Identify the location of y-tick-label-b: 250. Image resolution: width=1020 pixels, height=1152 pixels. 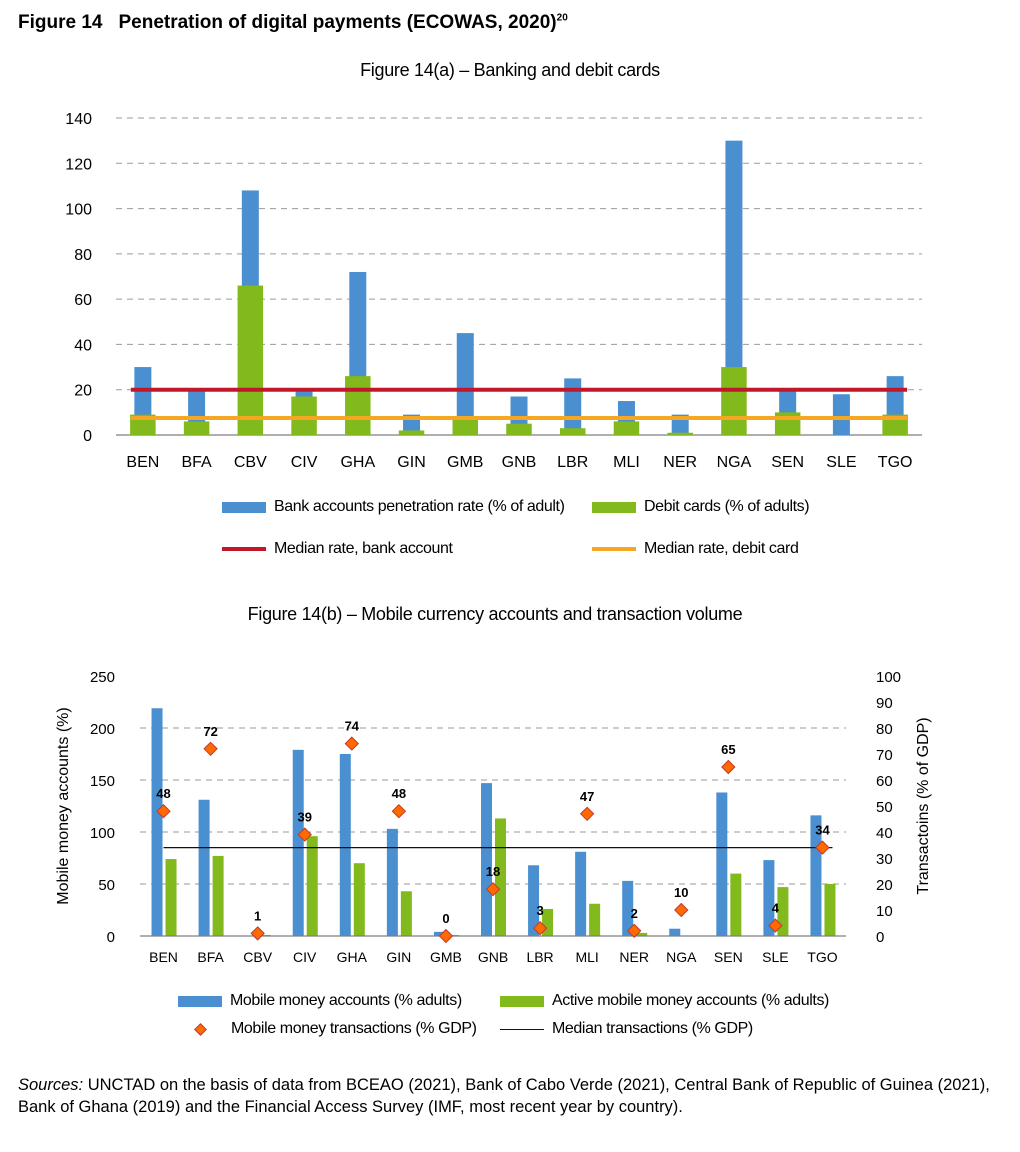
(102, 677).